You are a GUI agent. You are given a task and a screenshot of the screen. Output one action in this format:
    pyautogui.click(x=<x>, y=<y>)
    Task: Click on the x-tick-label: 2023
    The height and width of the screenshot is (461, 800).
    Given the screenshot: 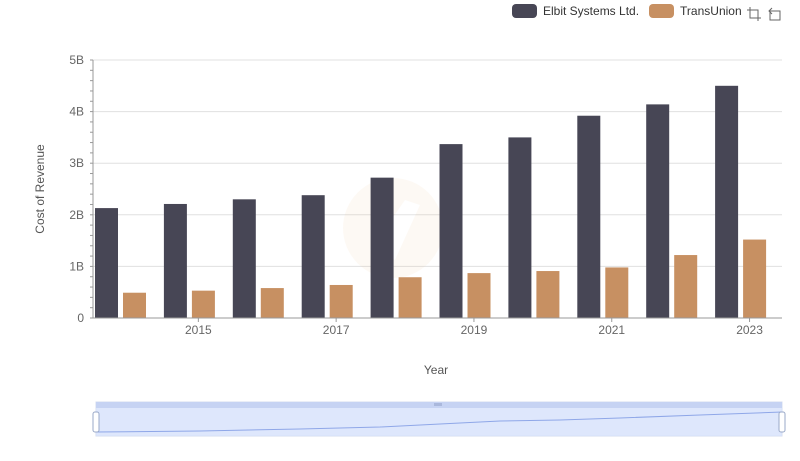 What is the action you would take?
    pyautogui.click(x=749, y=330)
    